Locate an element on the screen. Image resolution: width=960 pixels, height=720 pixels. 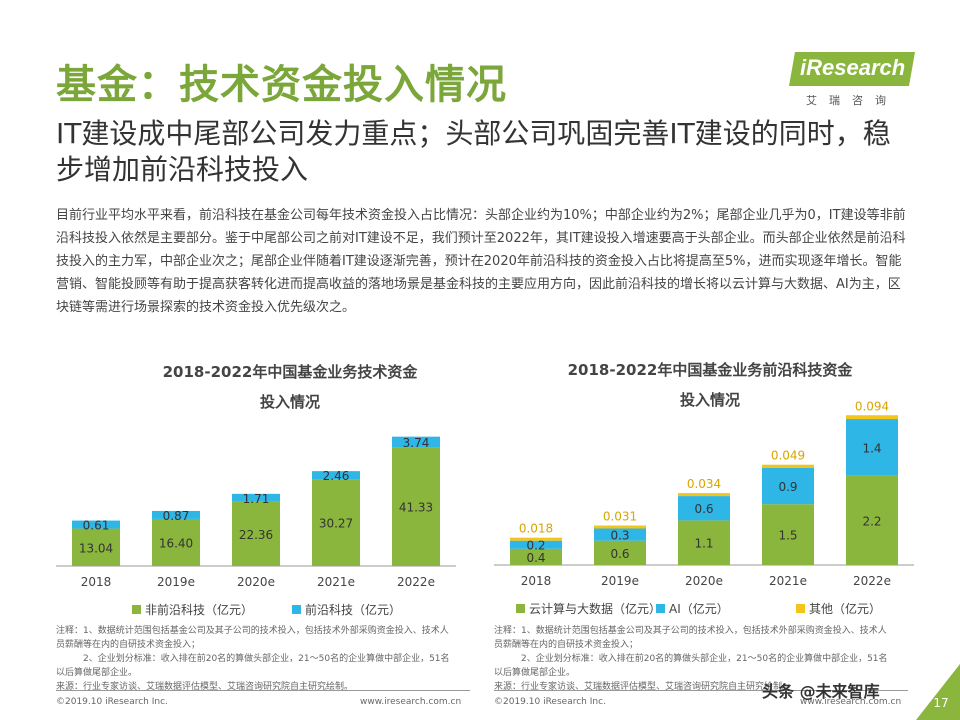
footer-copyright-right: ©2019.10 iResearch Inc. is located at coordinates (550, 702).